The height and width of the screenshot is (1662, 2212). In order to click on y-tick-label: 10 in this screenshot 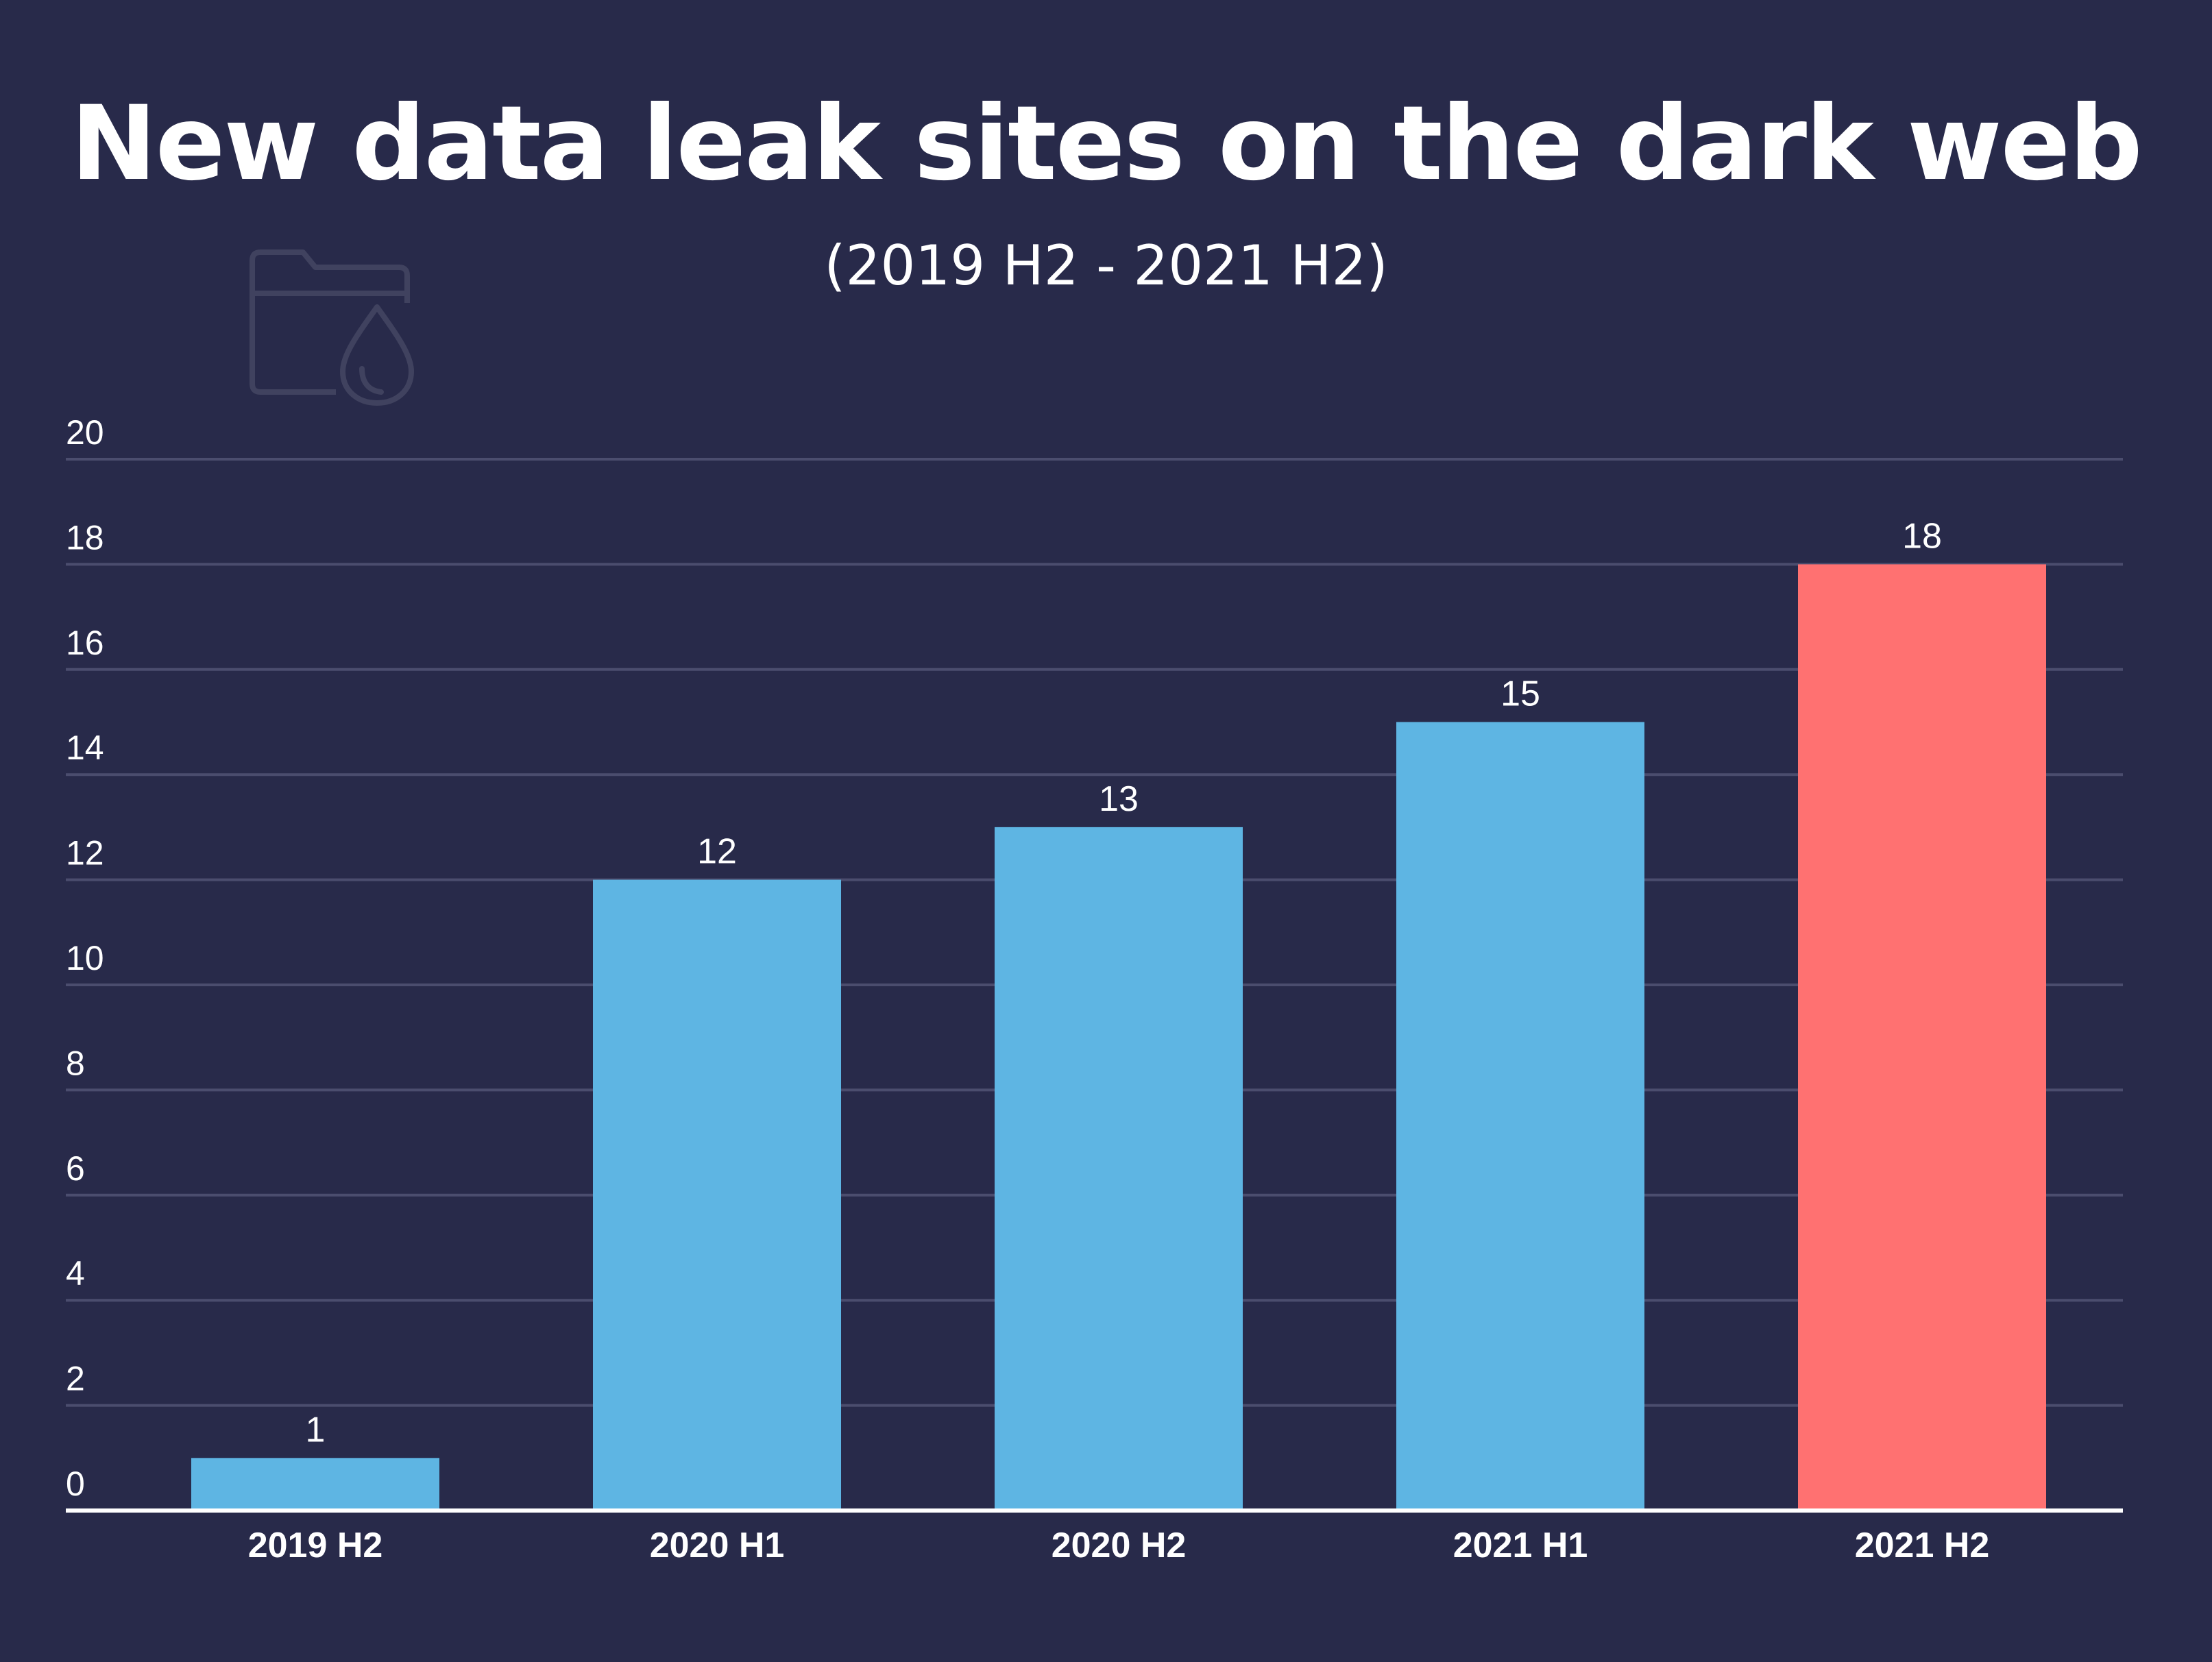, I will do `click(85, 958)`.